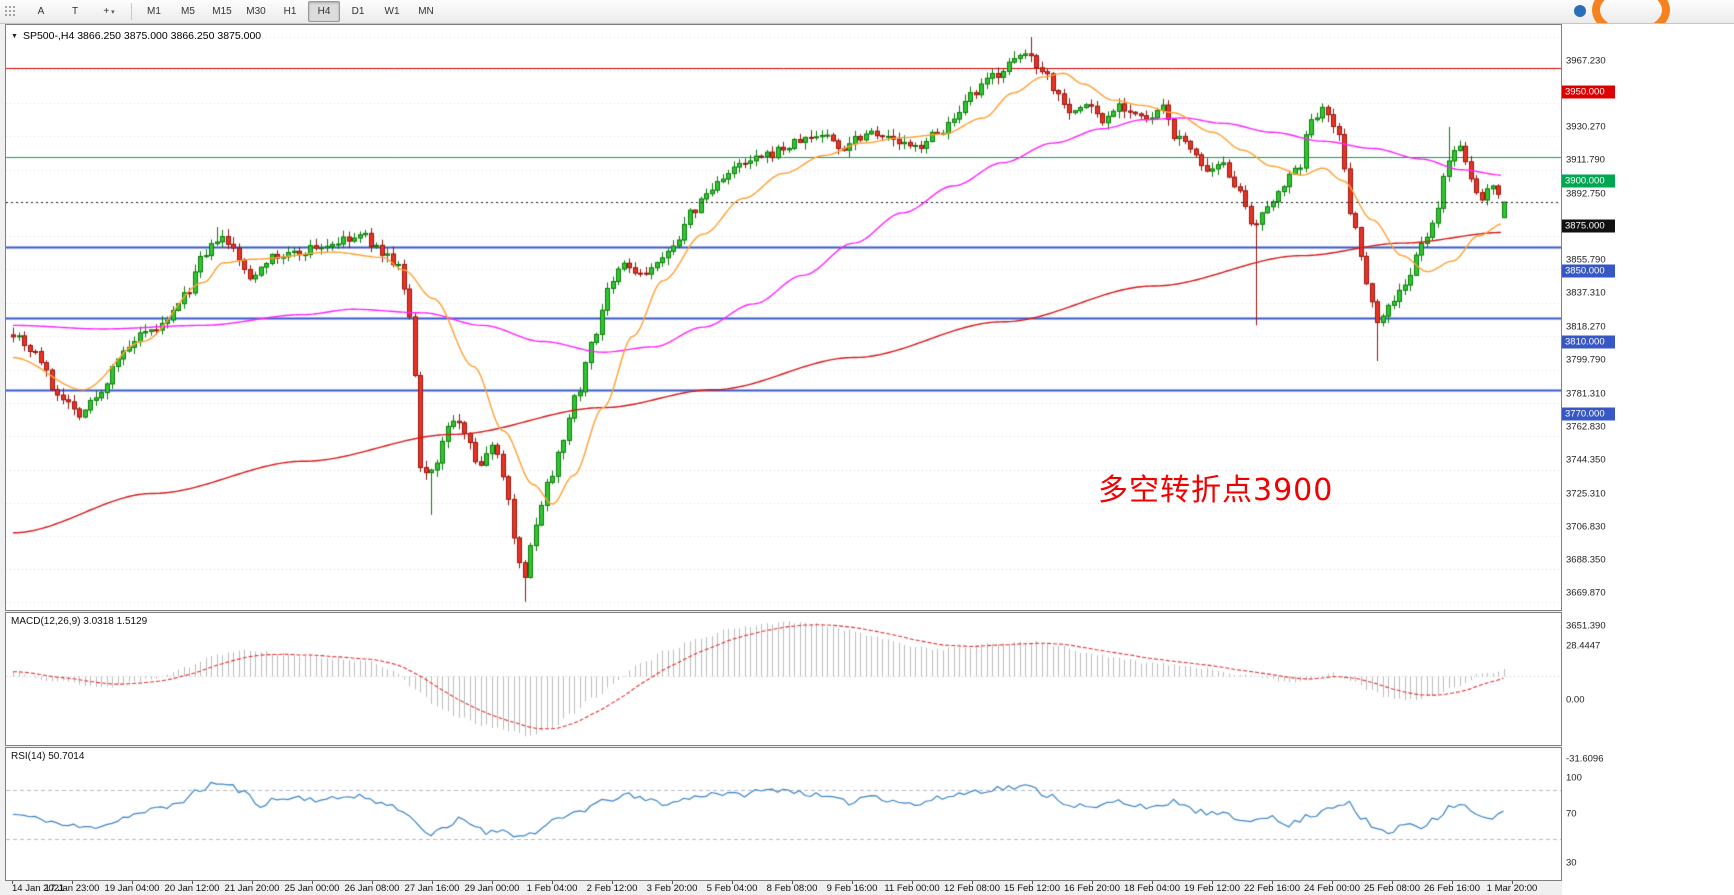 The height and width of the screenshot is (895, 1734). What do you see at coordinates (1586, 527) in the screenshot?
I see `price-tick-label: 3706.830` at bounding box center [1586, 527].